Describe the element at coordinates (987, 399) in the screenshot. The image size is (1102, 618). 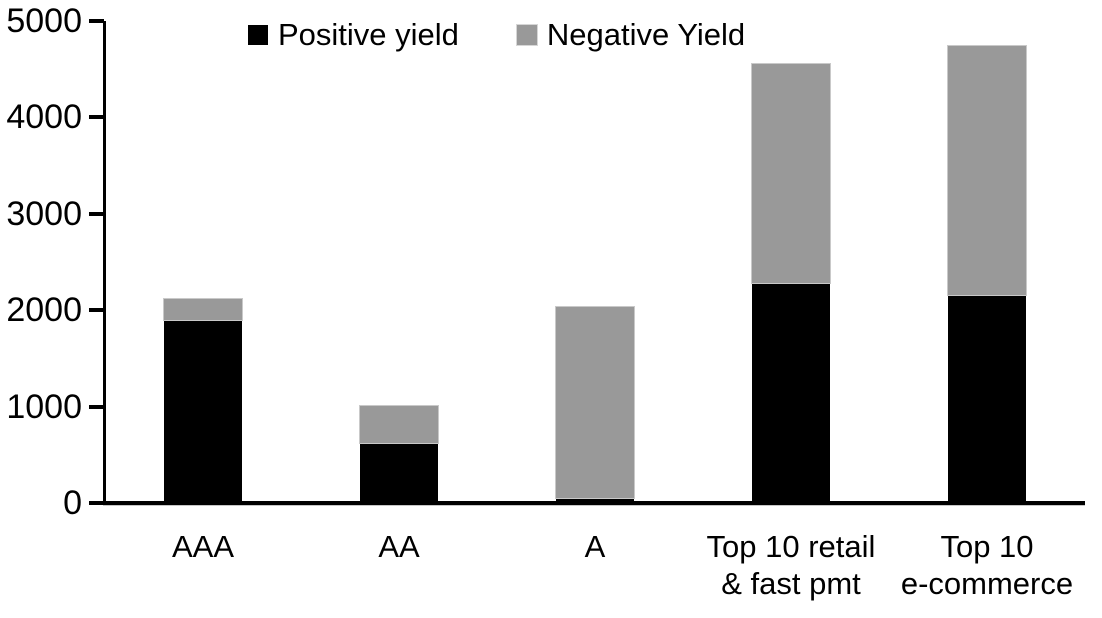
I see `bar-top-10-positive-yield` at that location.